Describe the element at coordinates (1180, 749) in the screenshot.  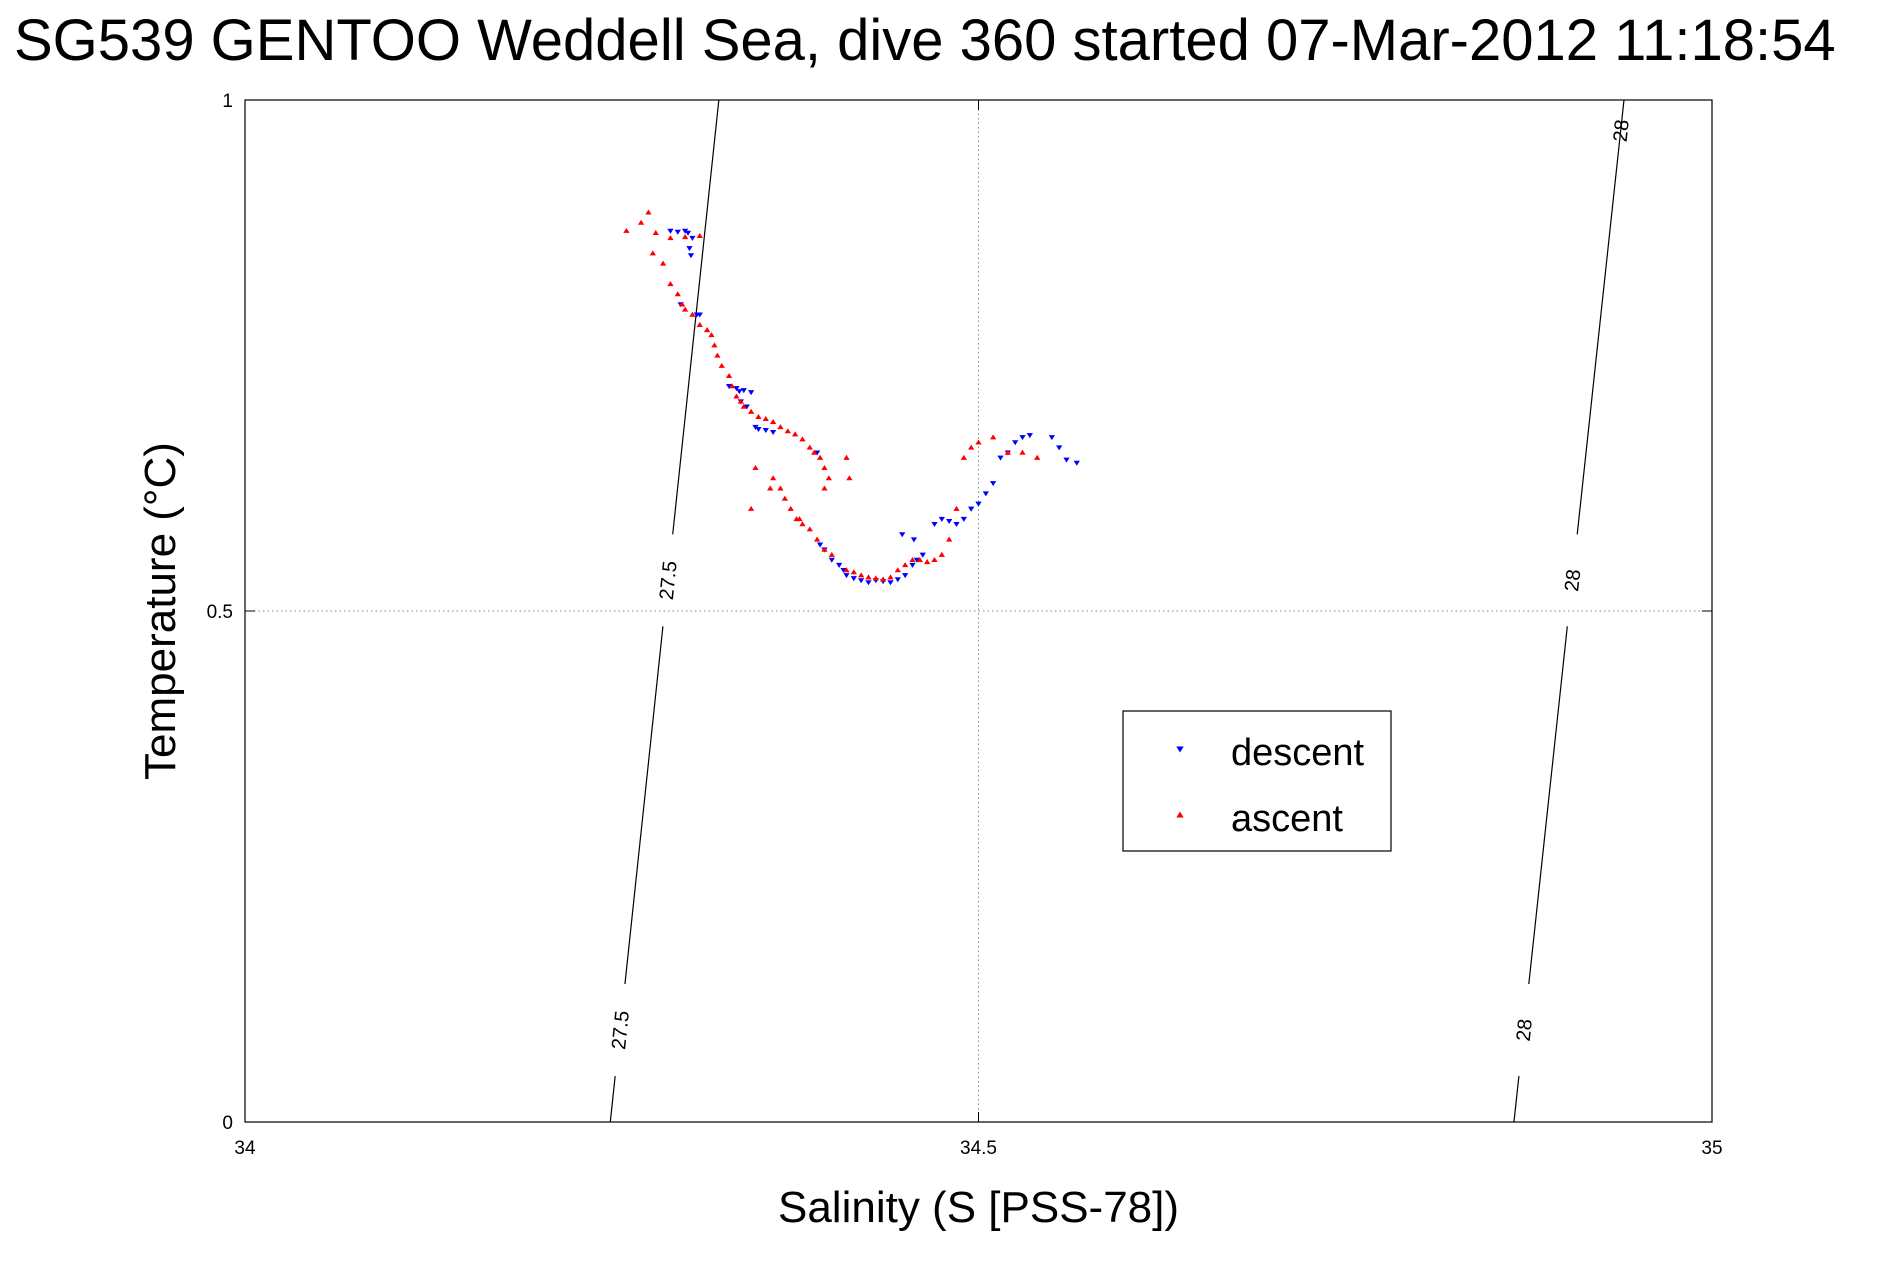
I see `legend-marker-descent` at that location.